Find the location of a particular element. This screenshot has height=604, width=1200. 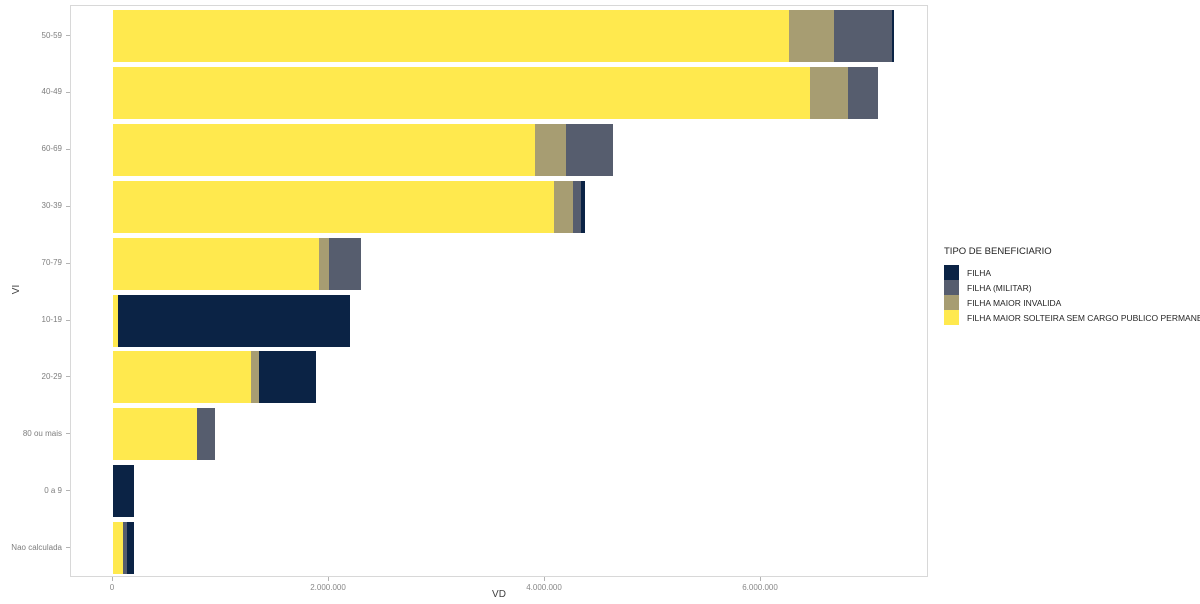

x-axis-title: VD is located at coordinates (499, 594).